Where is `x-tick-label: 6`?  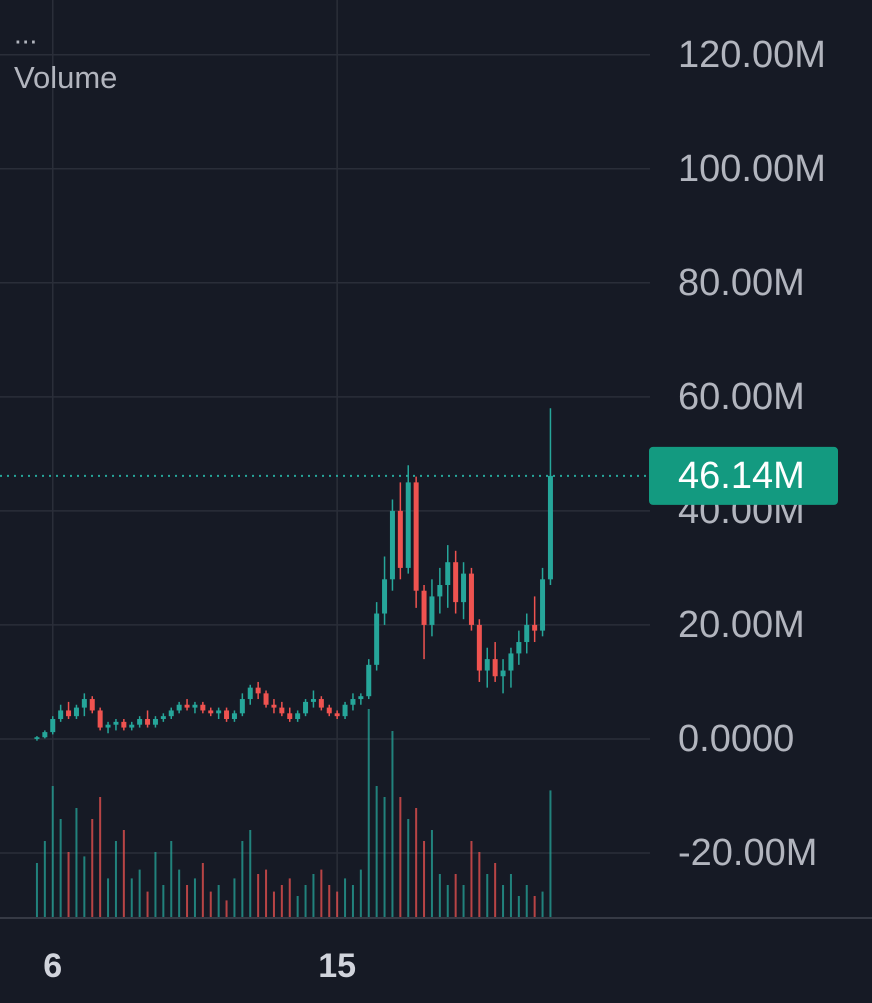
x-tick-label: 6 is located at coordinates (52, 966).